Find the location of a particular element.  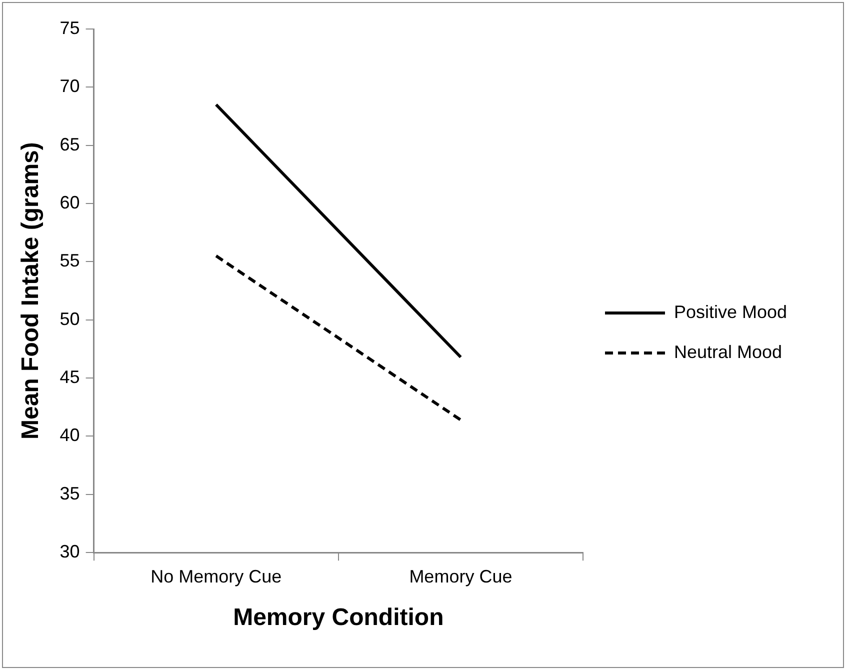

x-axis-title: Memory Condition is located at coordinates (338, 618).